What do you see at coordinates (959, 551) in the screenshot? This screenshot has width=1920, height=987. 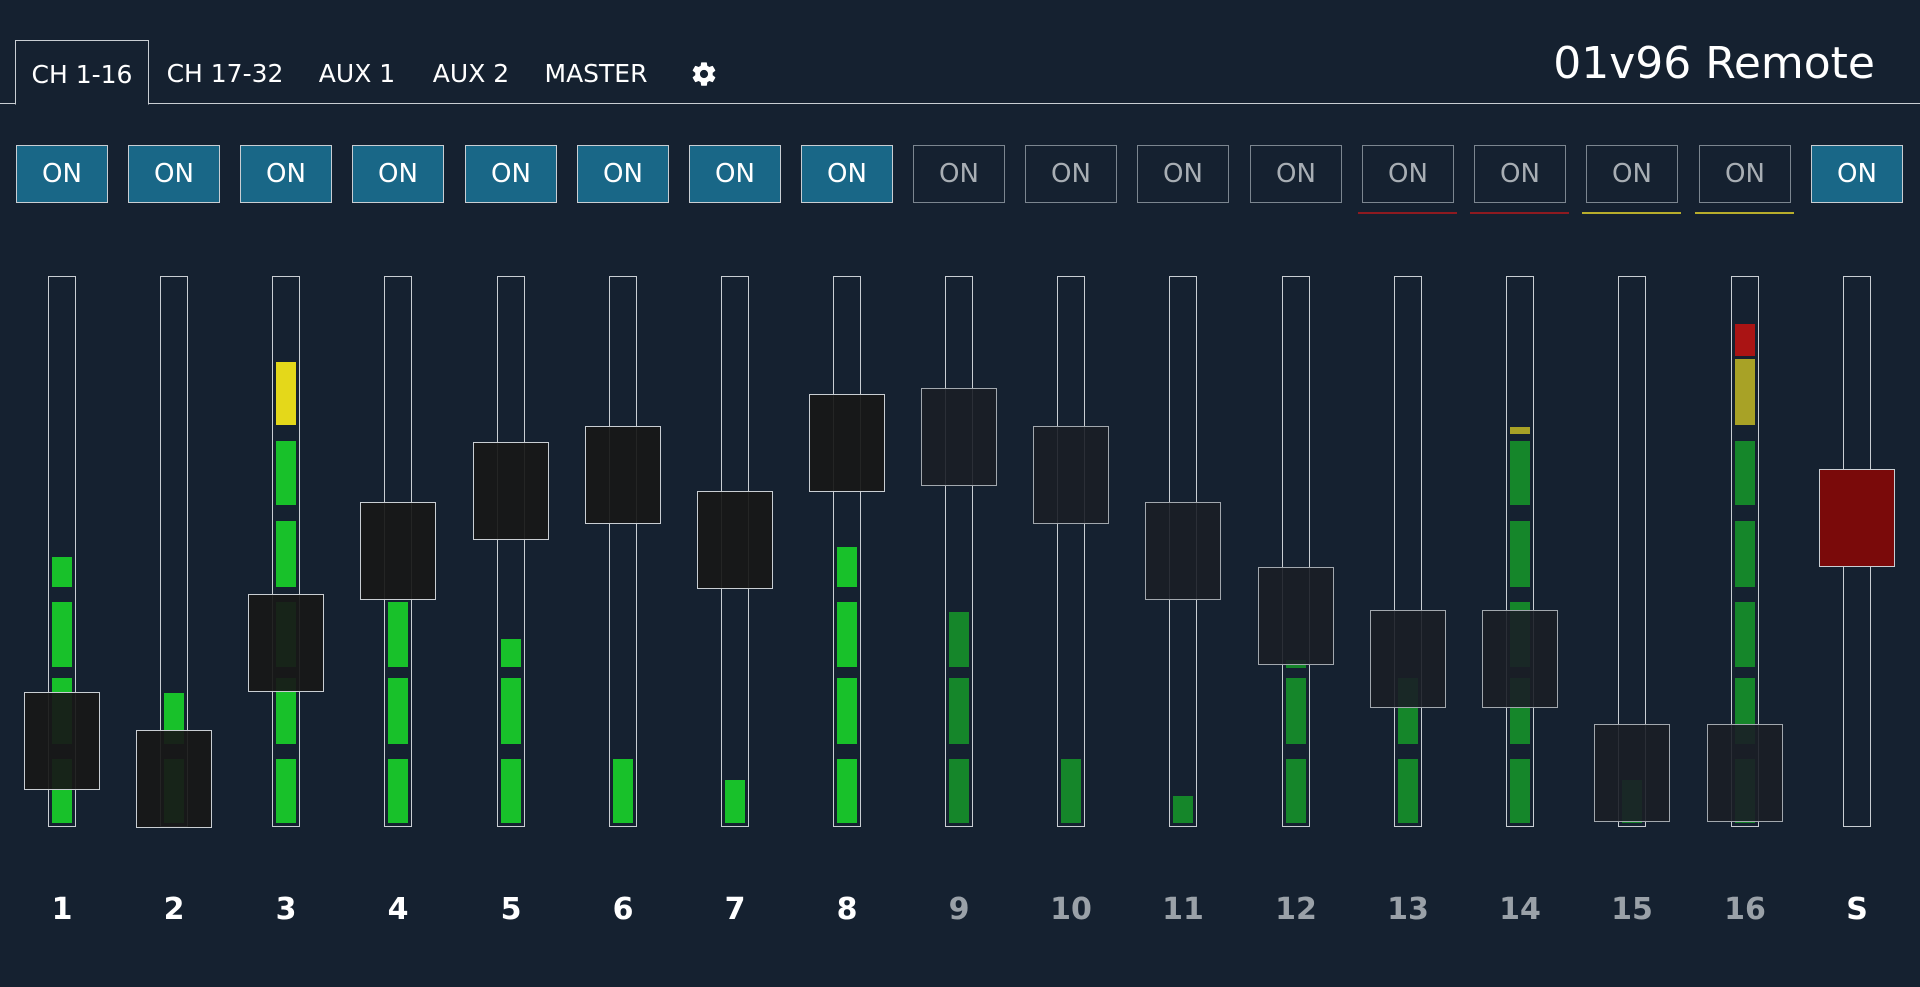 I see `channel-9-fader-track` at bounding box center [959, 551].